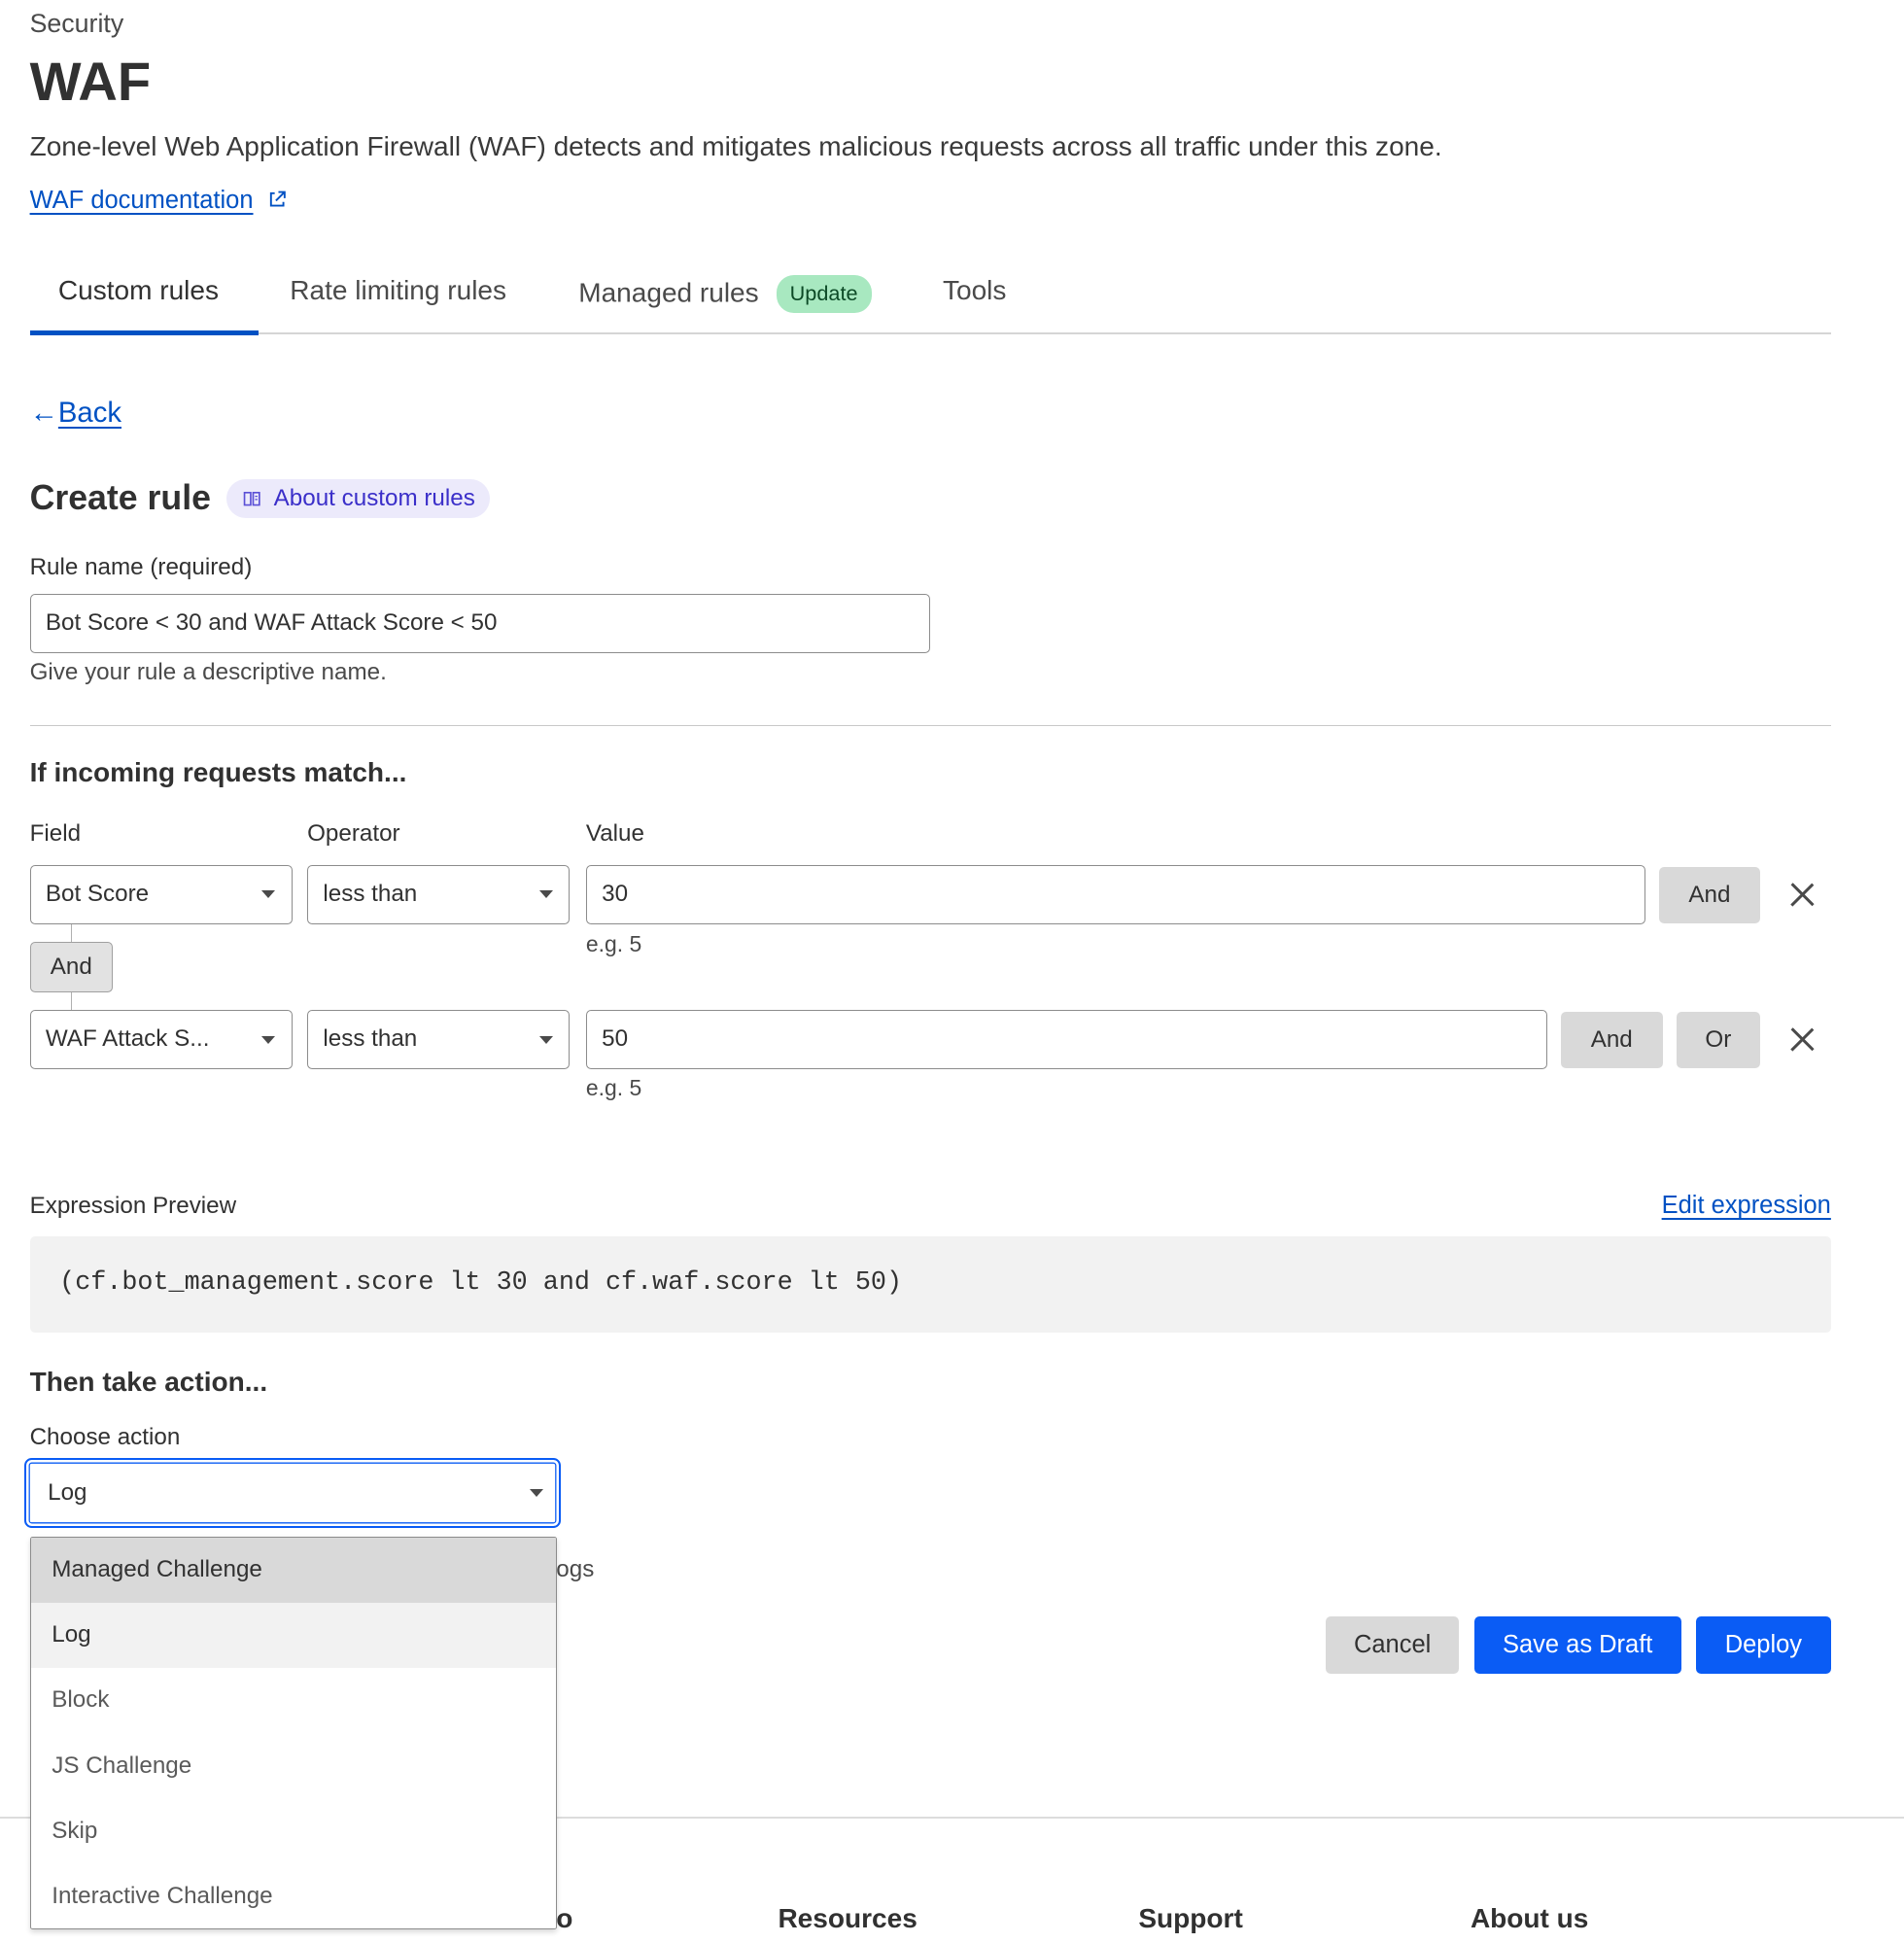 Image resolution: width=1904 pixels, height=1943 pixels. Describe the element at coordinates (398, 289) in the screenshot. I see `tab-rate-limiting-rules: Rate limiting rules` at that location.